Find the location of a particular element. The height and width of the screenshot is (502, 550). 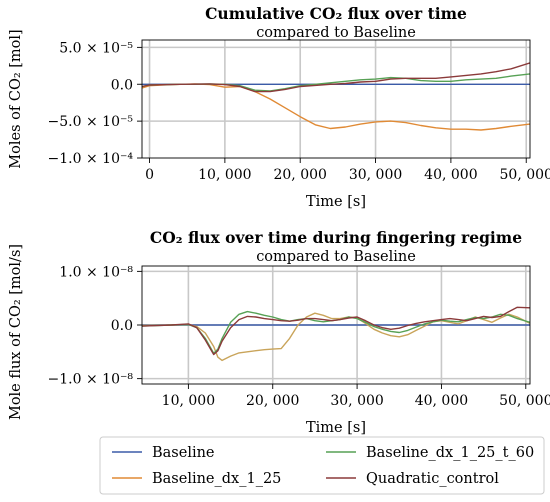

chart2-y-tick-label: 1.0 × 10⁻⁸ is located at coordinates (96, 272).